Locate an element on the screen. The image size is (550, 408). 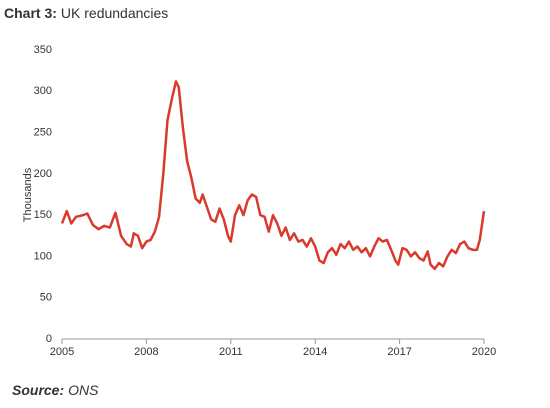
chart-title: Chart 3: UK redundancies is located at coordinates (86, 13).